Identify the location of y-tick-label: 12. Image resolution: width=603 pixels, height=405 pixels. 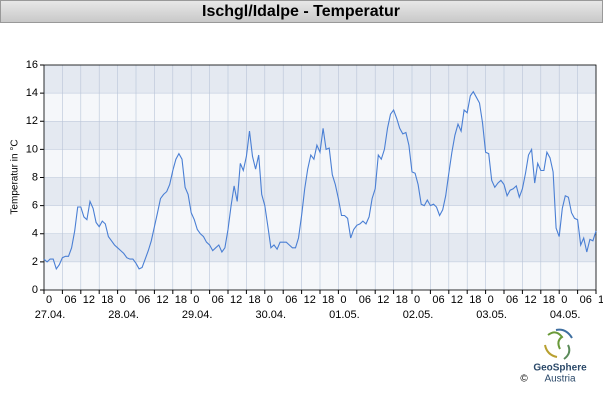
(32, 121).